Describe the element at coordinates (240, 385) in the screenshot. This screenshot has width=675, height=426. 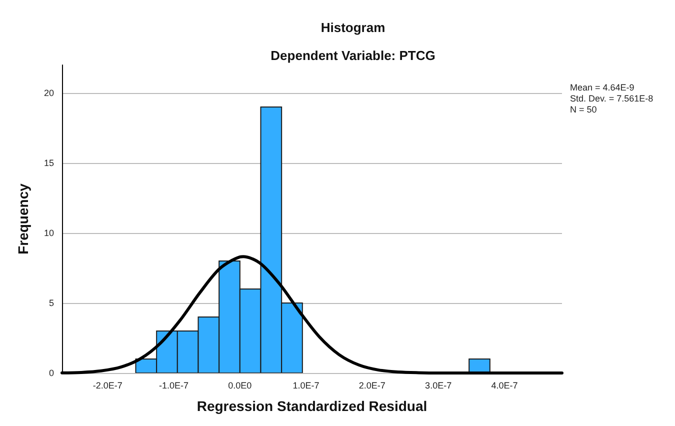
I see `x-tick-label: 0.0E0` at that location.